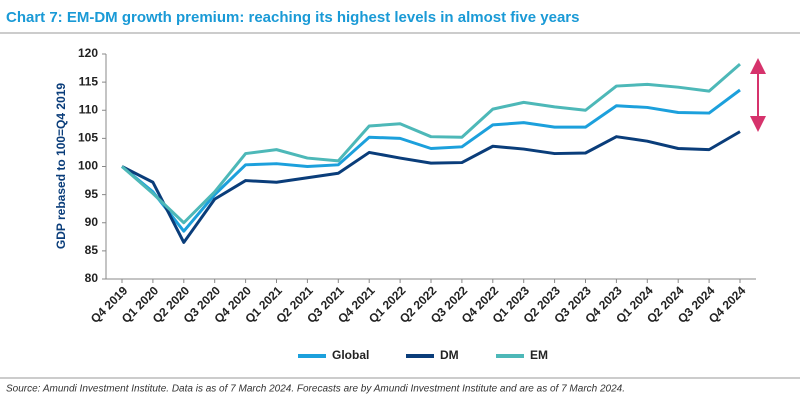 The height and width of the screenshot is (403, 800). Describe the element at coordinates (449, 355) in the screenshot. I see `legend-label: DM` at that location.